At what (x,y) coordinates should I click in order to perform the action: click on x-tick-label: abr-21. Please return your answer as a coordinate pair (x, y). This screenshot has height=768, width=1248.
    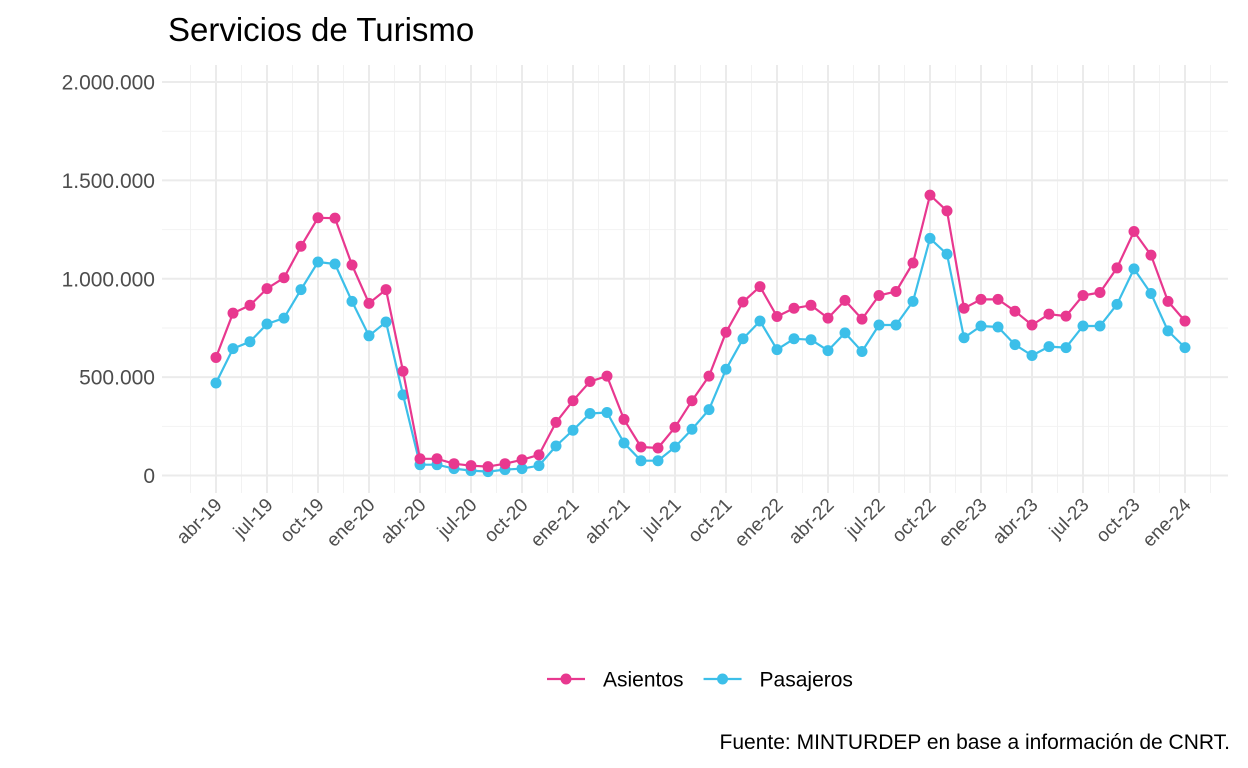
    Looking at the image, I should click on (608, 522).